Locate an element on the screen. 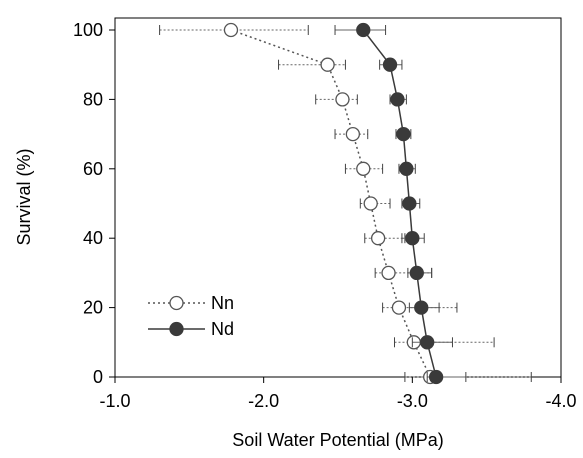  y-tick-label: 0 is located at coordinates (98, 377).